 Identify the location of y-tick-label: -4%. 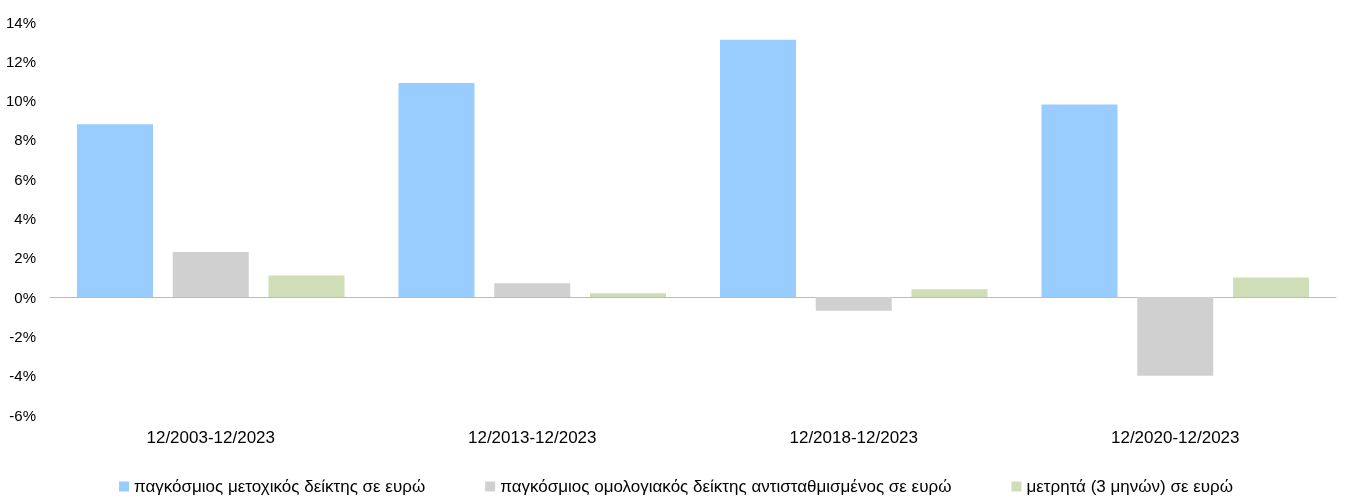
(22, 376).